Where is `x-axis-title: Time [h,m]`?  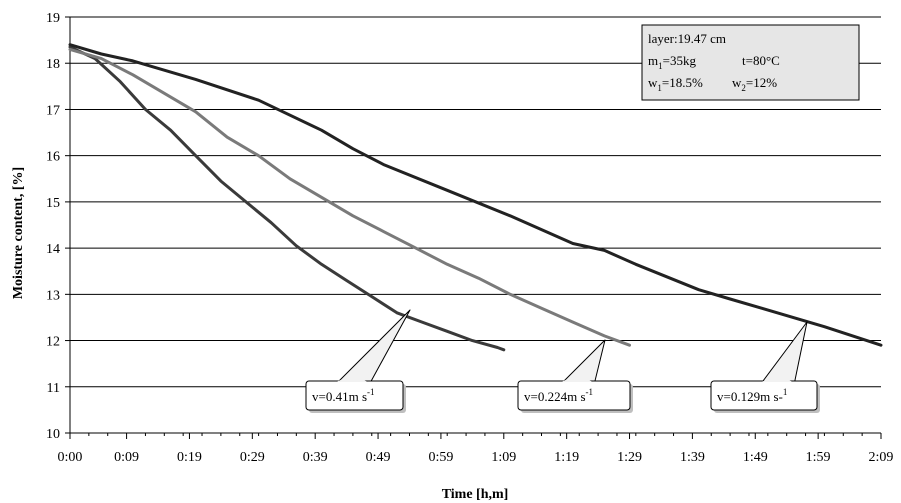
x-axis-title: Time [h,m] is located at coordinates (475, 494).